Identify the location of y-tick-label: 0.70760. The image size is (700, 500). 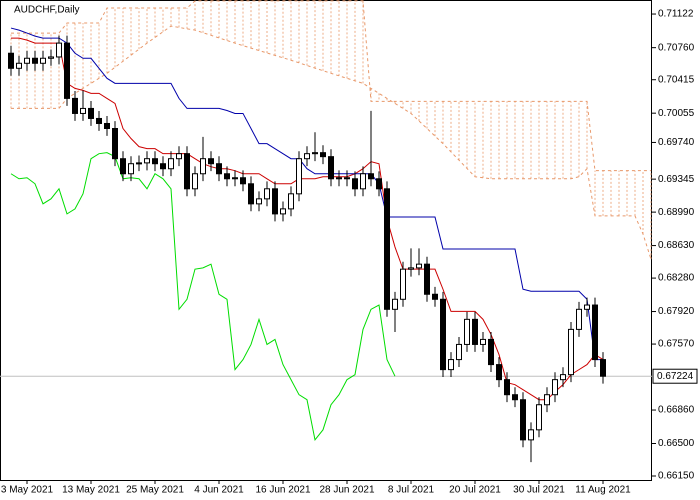
(676, 47).